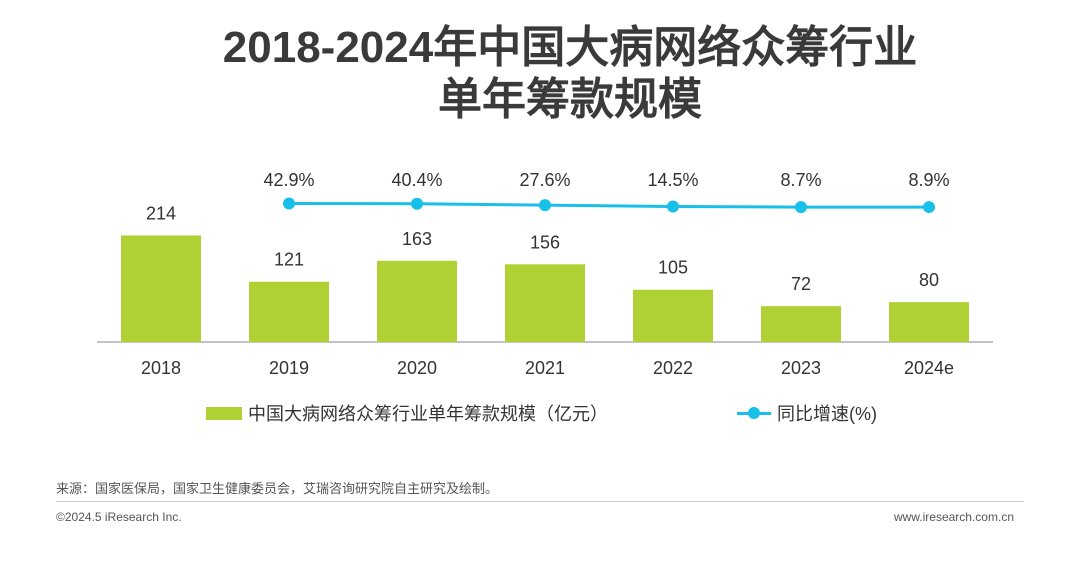  I want to click on x-tick-label-2019: 2019, so click(289, 368).